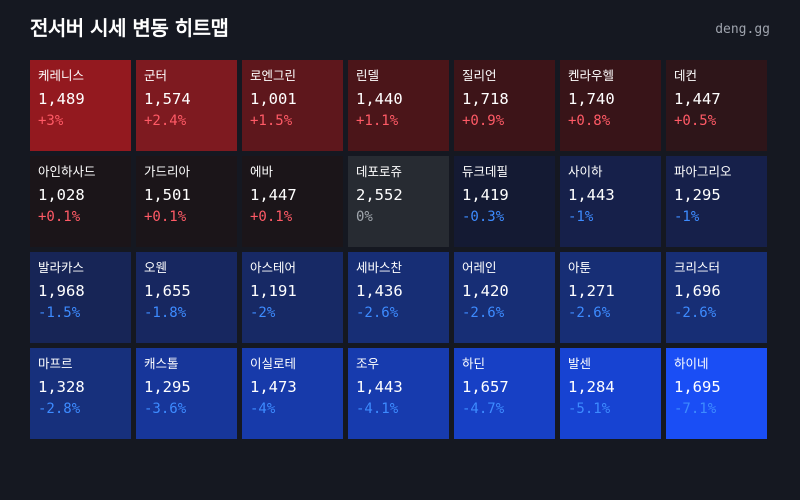 Image resolution: width=800 pixels, height=500 pixels. Describe the element at coordinates (504, 105) in the screenshot. I see `server-tile: 질리언 1,718 +0.9%` at that location.